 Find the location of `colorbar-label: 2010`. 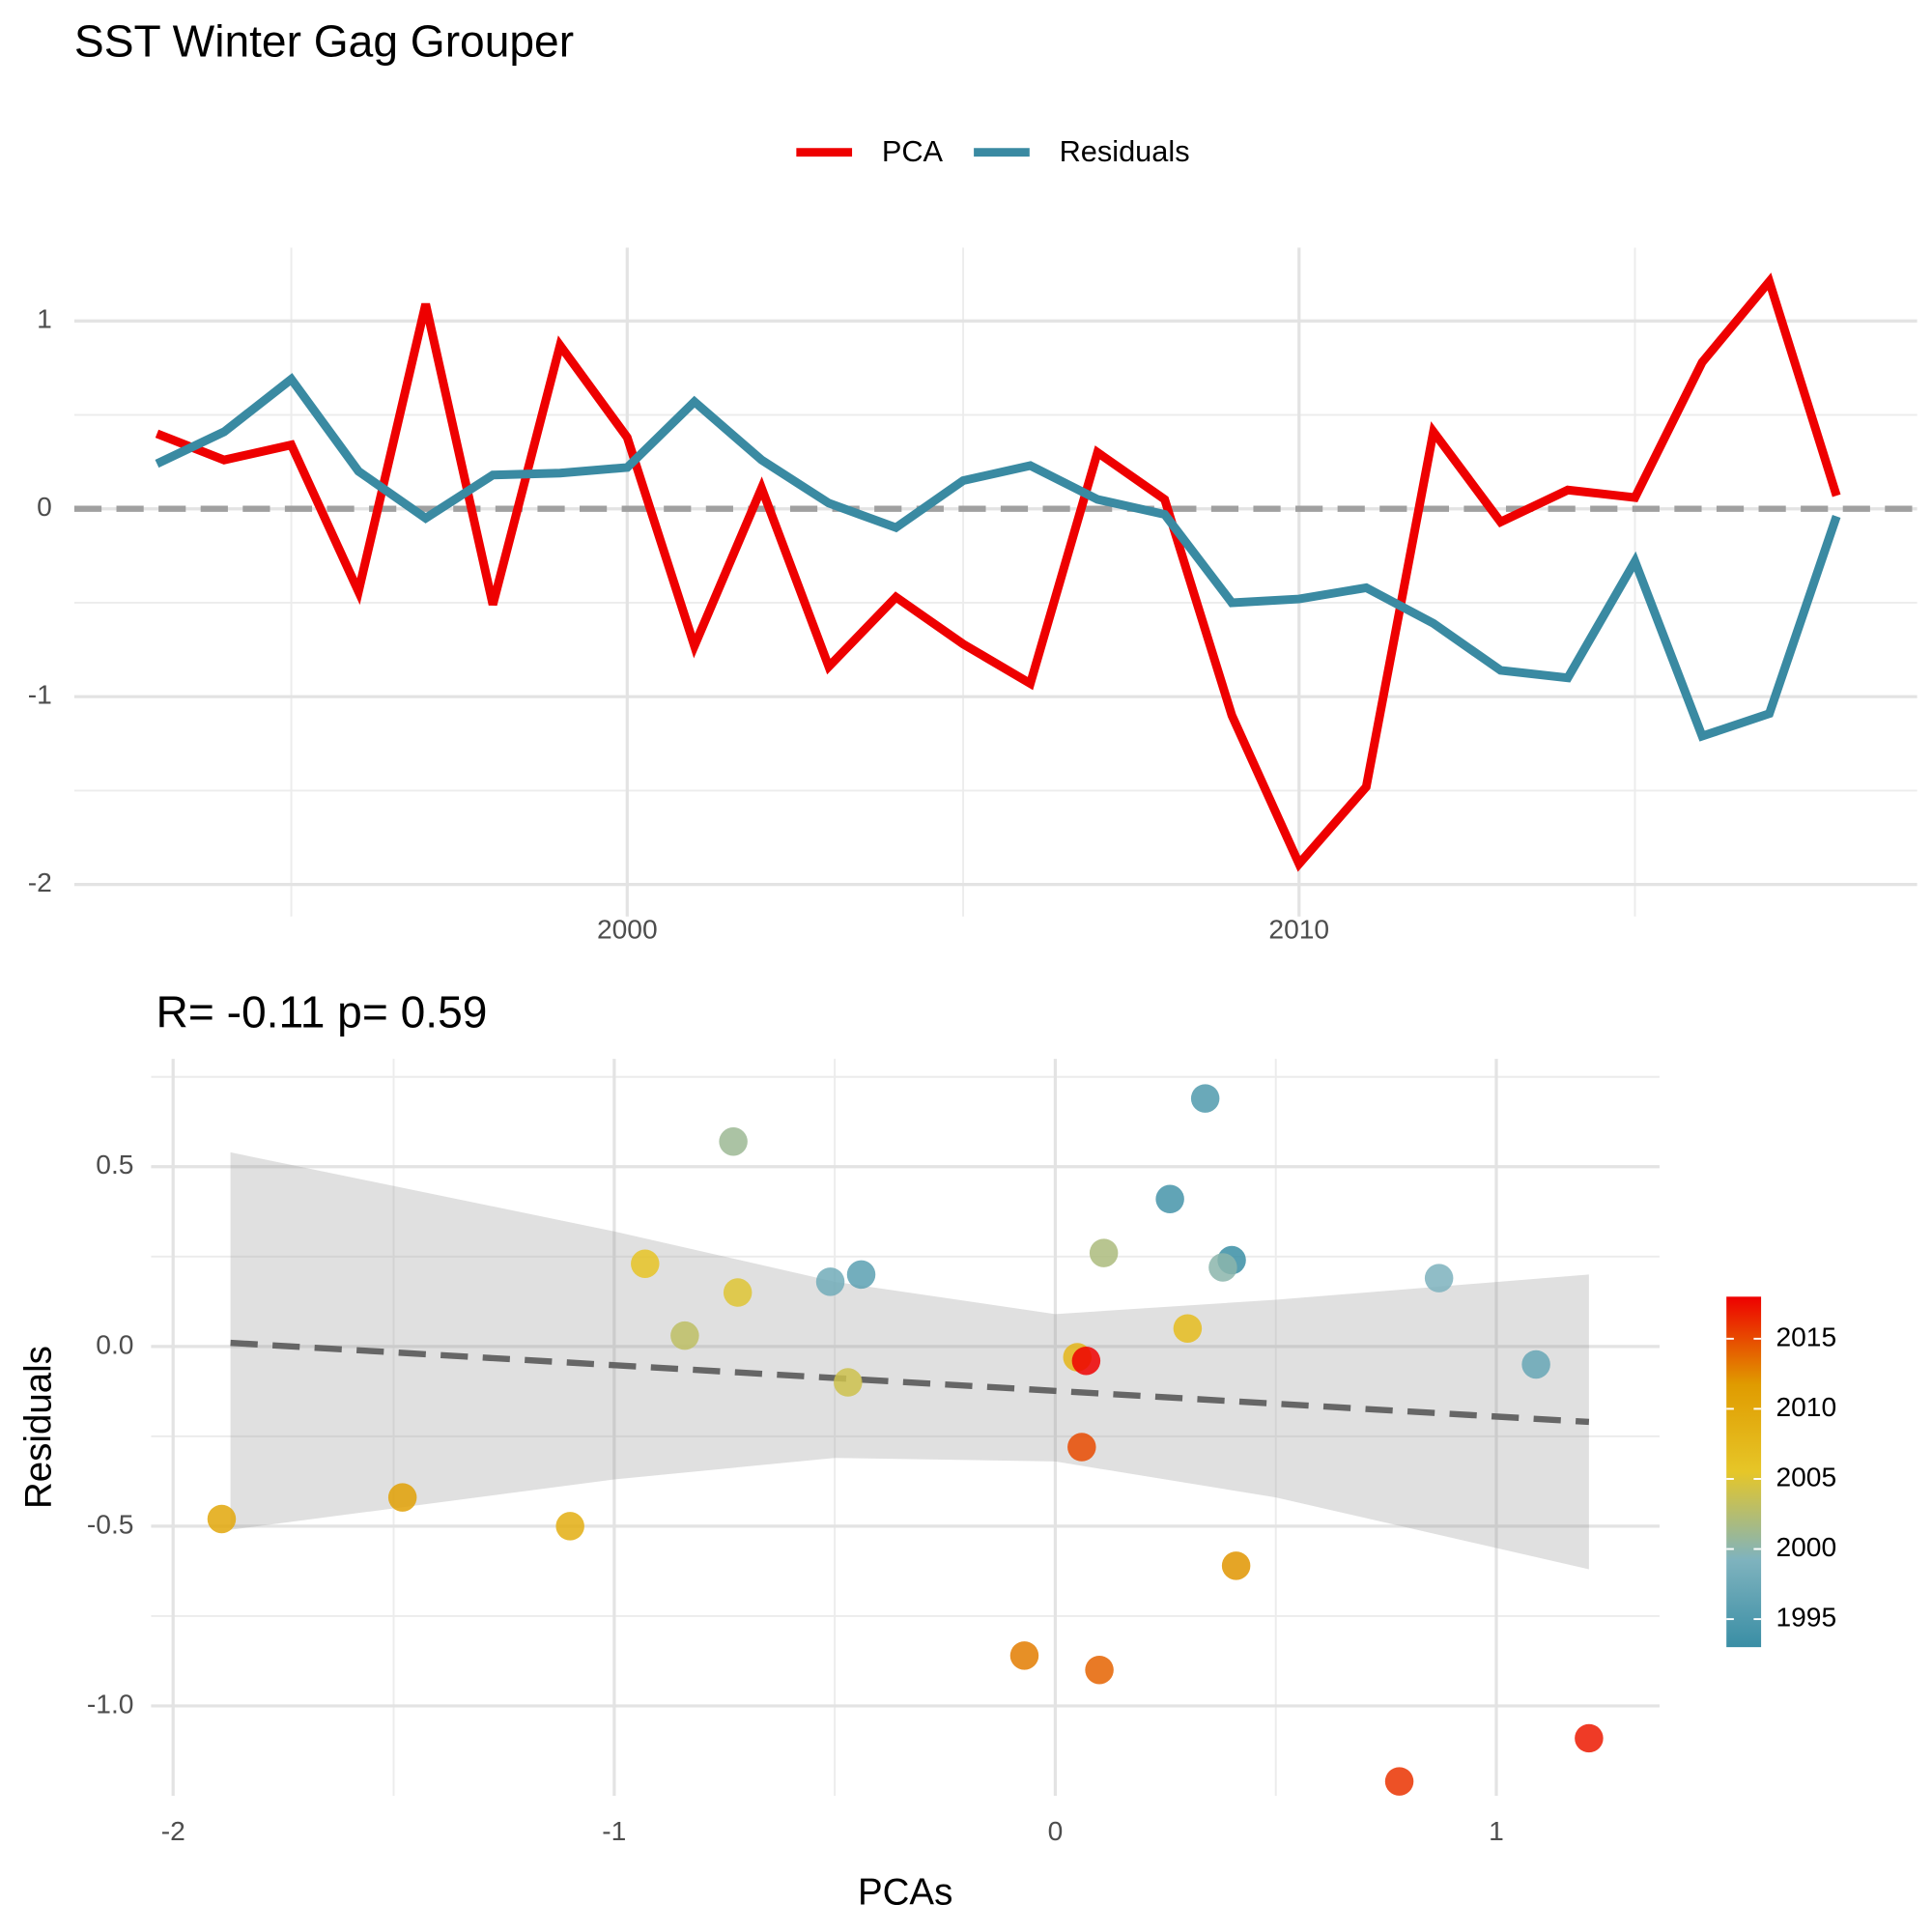

colorbar-label: 2010 is located at coordinates (1806, 1406).